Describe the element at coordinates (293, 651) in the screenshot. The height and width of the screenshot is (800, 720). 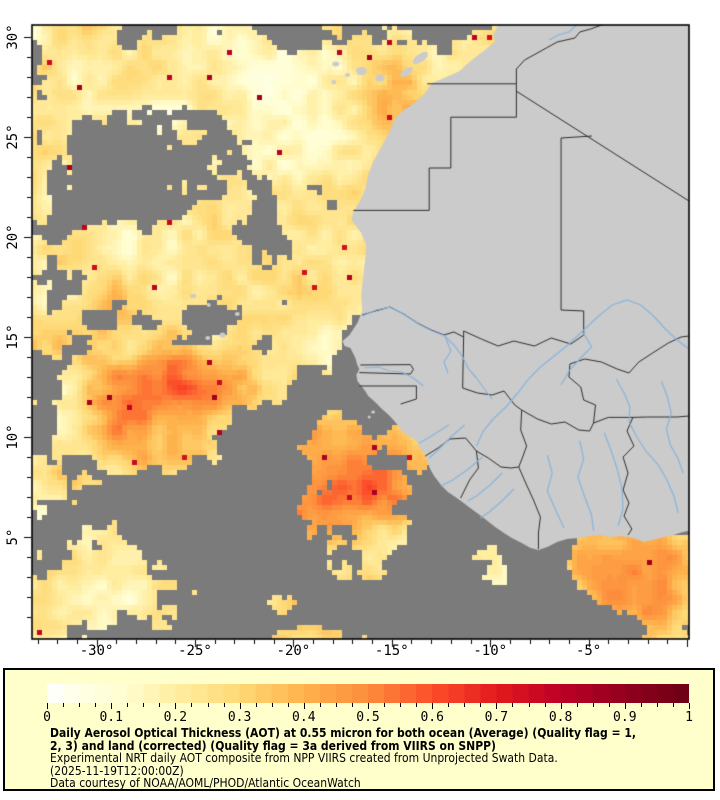
I see `x-axis-label: -20°` at that location.